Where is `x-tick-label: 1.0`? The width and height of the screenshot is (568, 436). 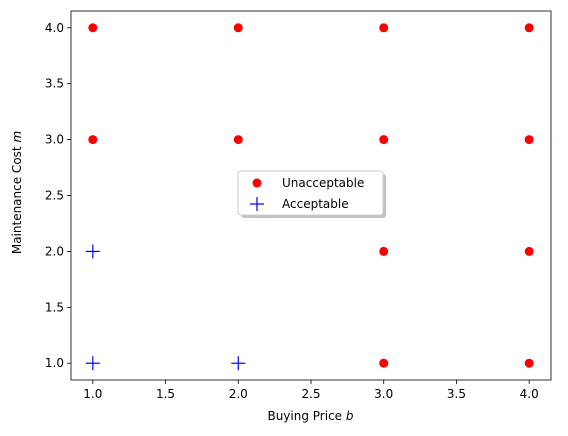 x-tick-label: 1.0 is located at coordinates (92, 394).